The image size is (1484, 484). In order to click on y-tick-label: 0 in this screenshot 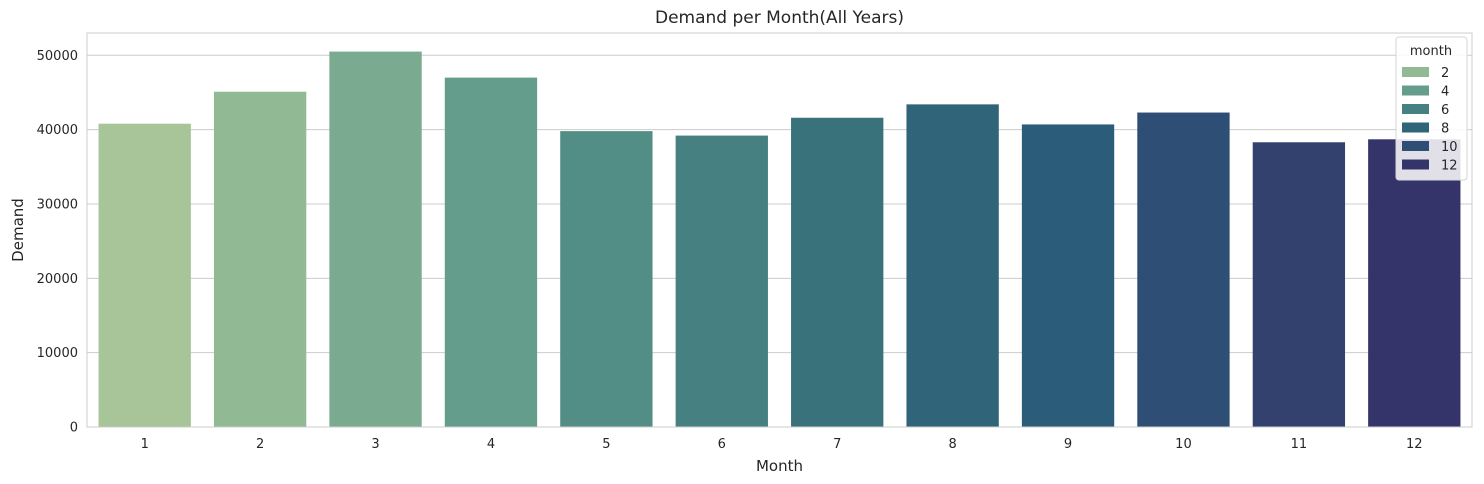, I will do `click(74, 428)`.